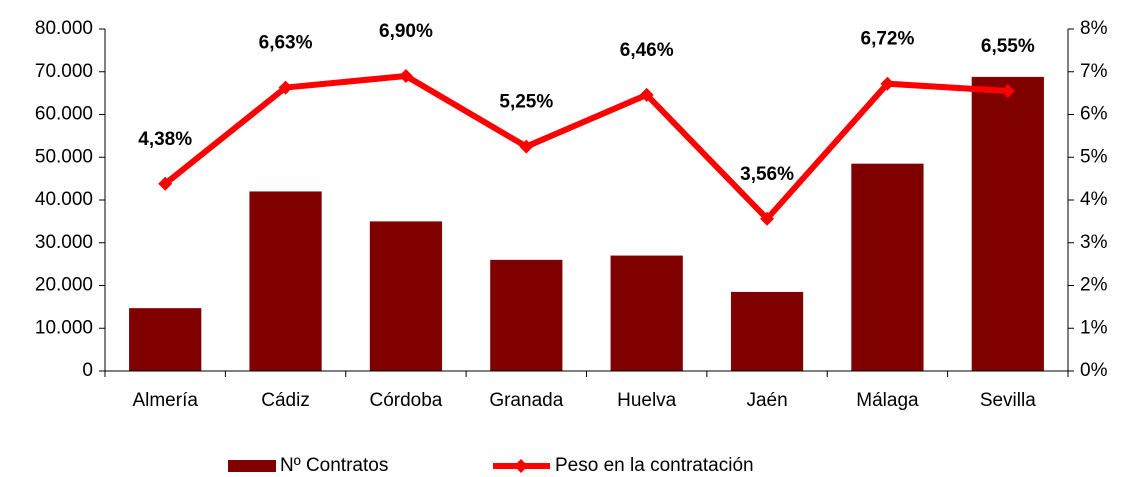 Image resolution: width=1142 pixels, height=477 pixels. Describe the element at coordinates (64, 285) in the screenshot. I see `y-tick-label: 20.000` at that location.